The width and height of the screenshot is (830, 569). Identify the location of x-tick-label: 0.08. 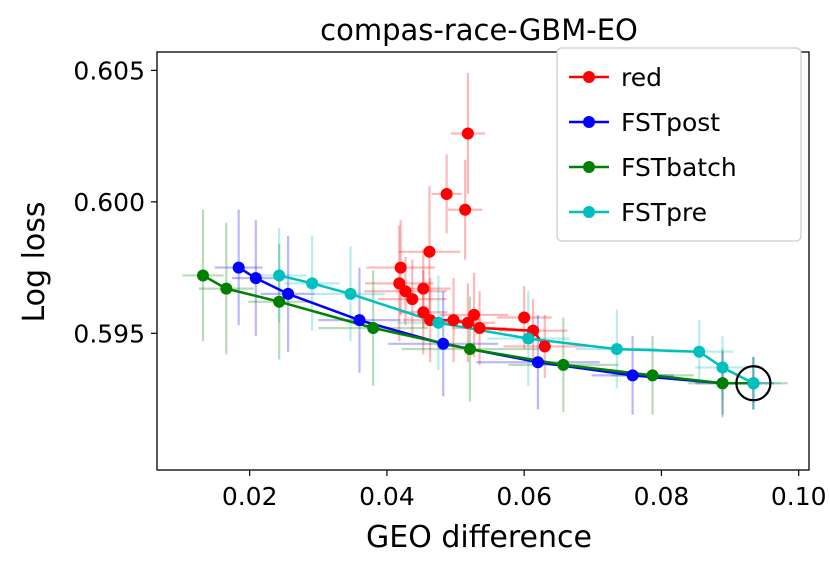
(662, 496).